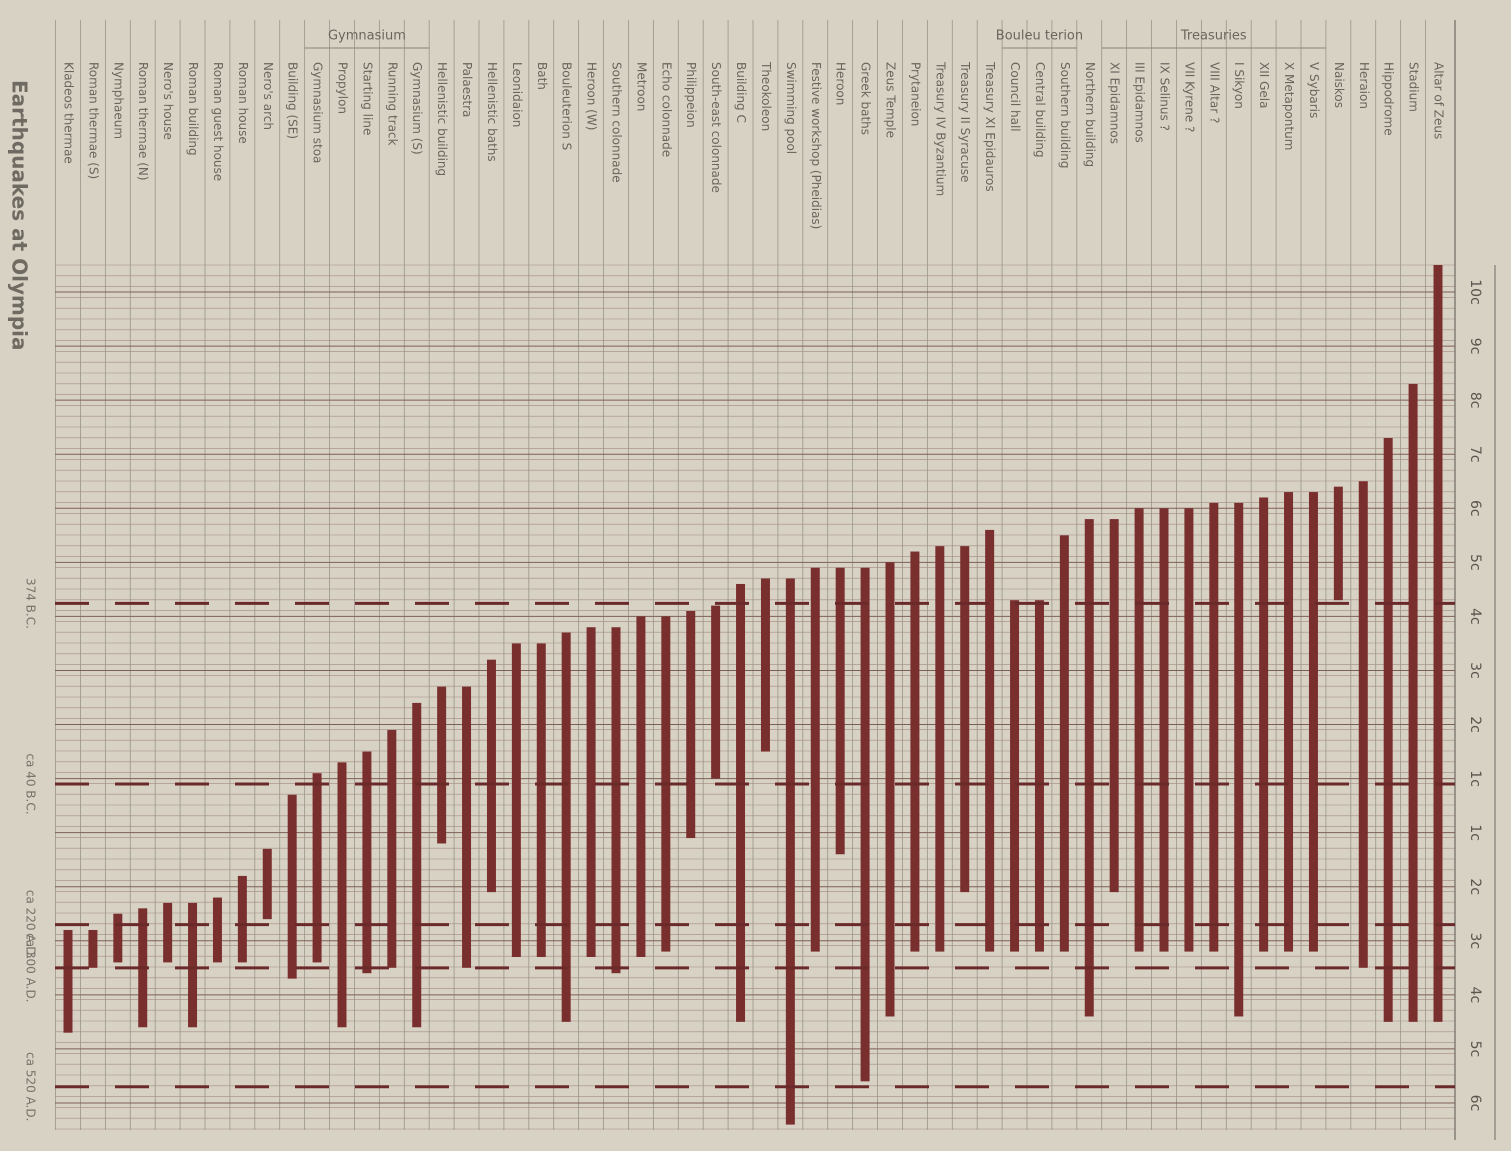 The image size is (1511, 1151). What do you see at coordinates (31, 1086) in the screenshot?
I see `earthquake-label: ca 520 A.D.` at bounding box center [31, 1086].